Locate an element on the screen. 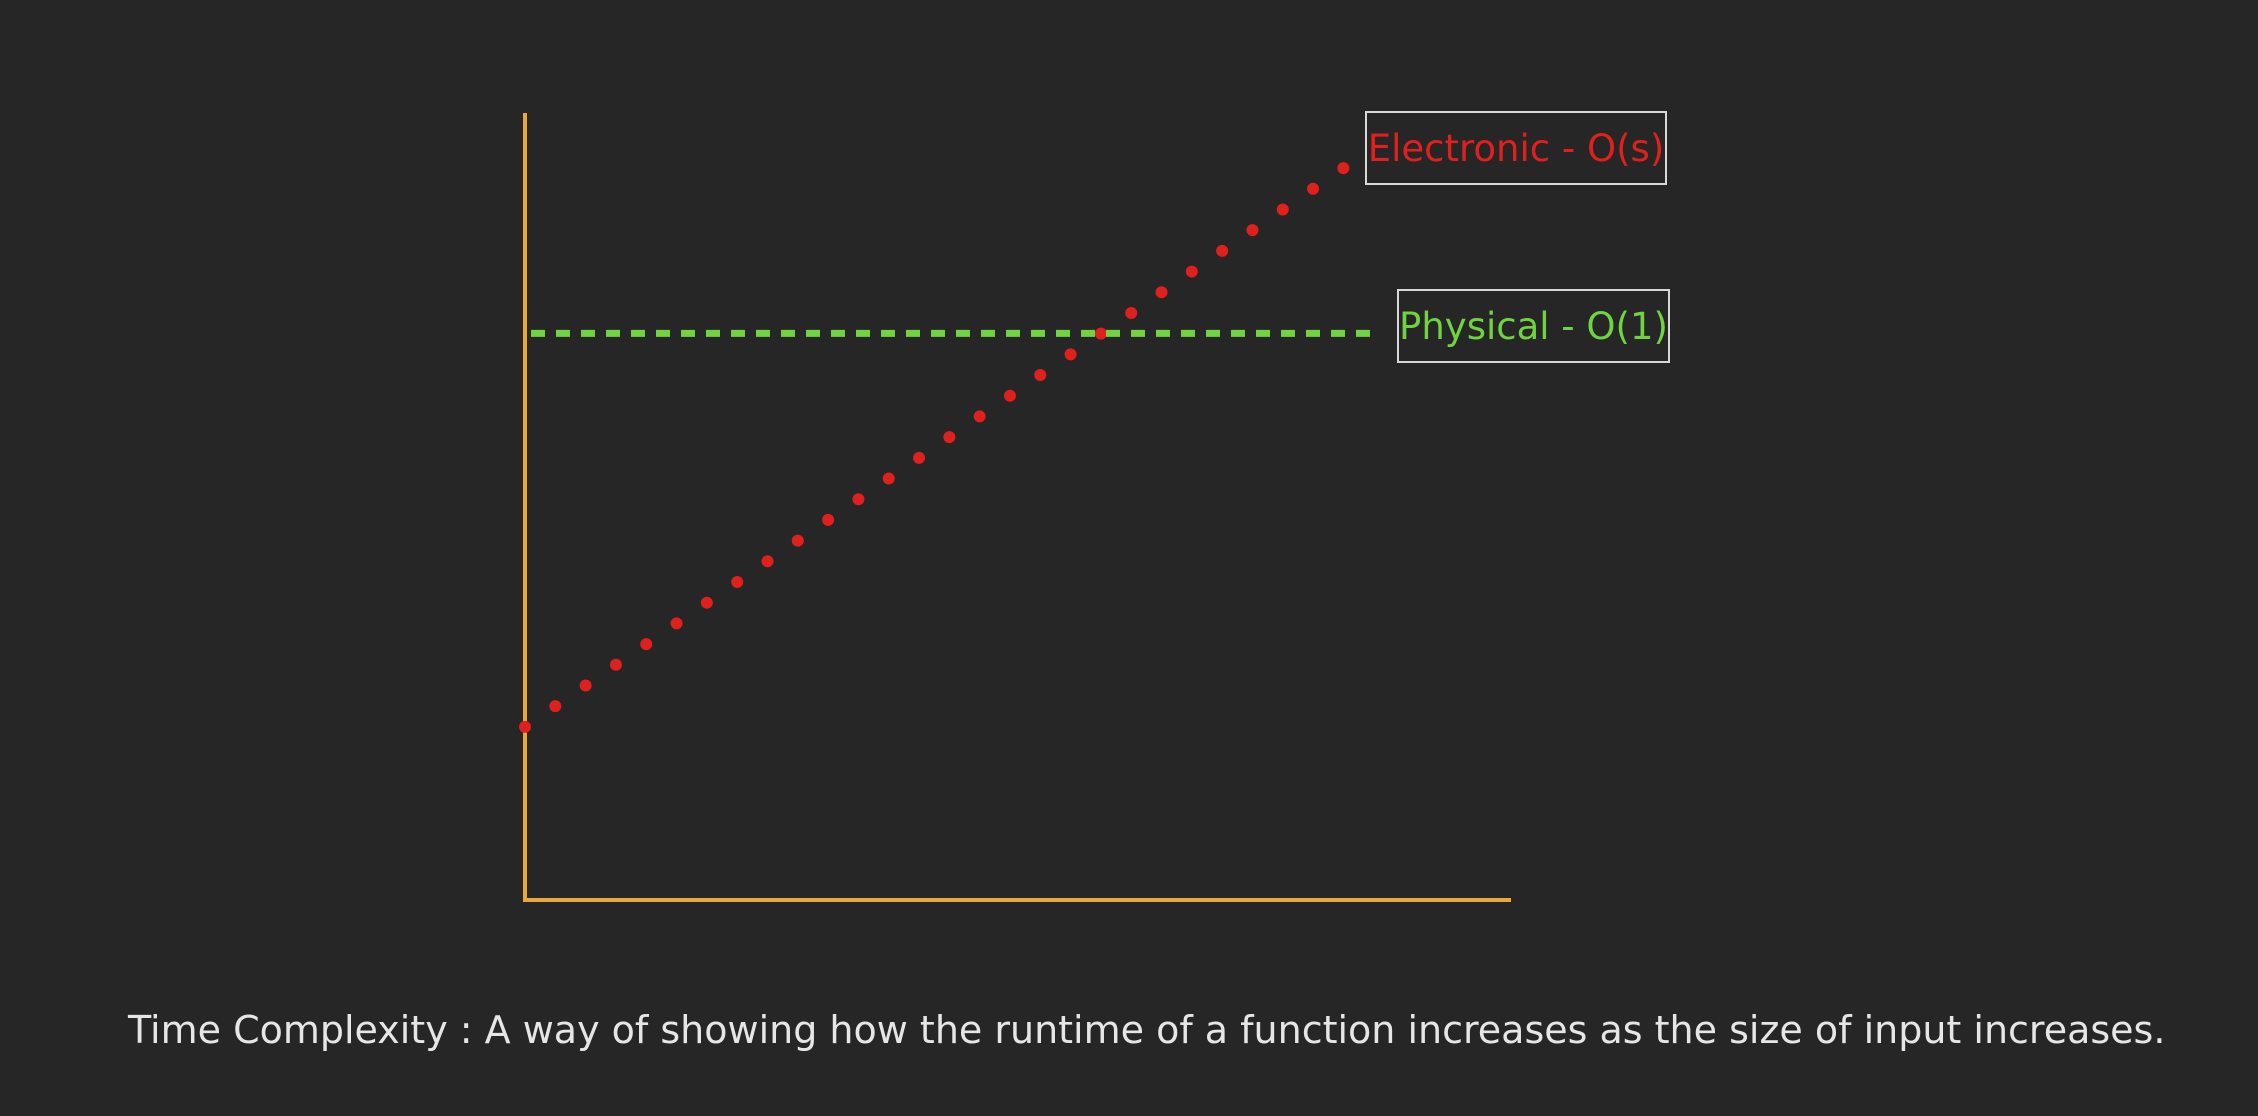  legend-physical: Physical - O(1) is located at coordinates (1533, 326).